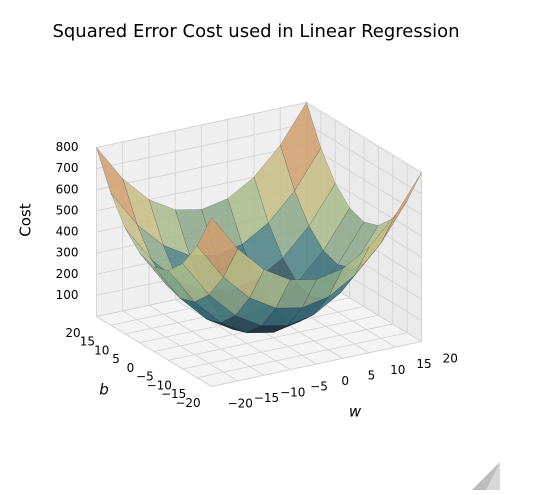 The height and width of the screenshot is (495, 535). I want to click on y-tick-label: −15, so click(173, 394).